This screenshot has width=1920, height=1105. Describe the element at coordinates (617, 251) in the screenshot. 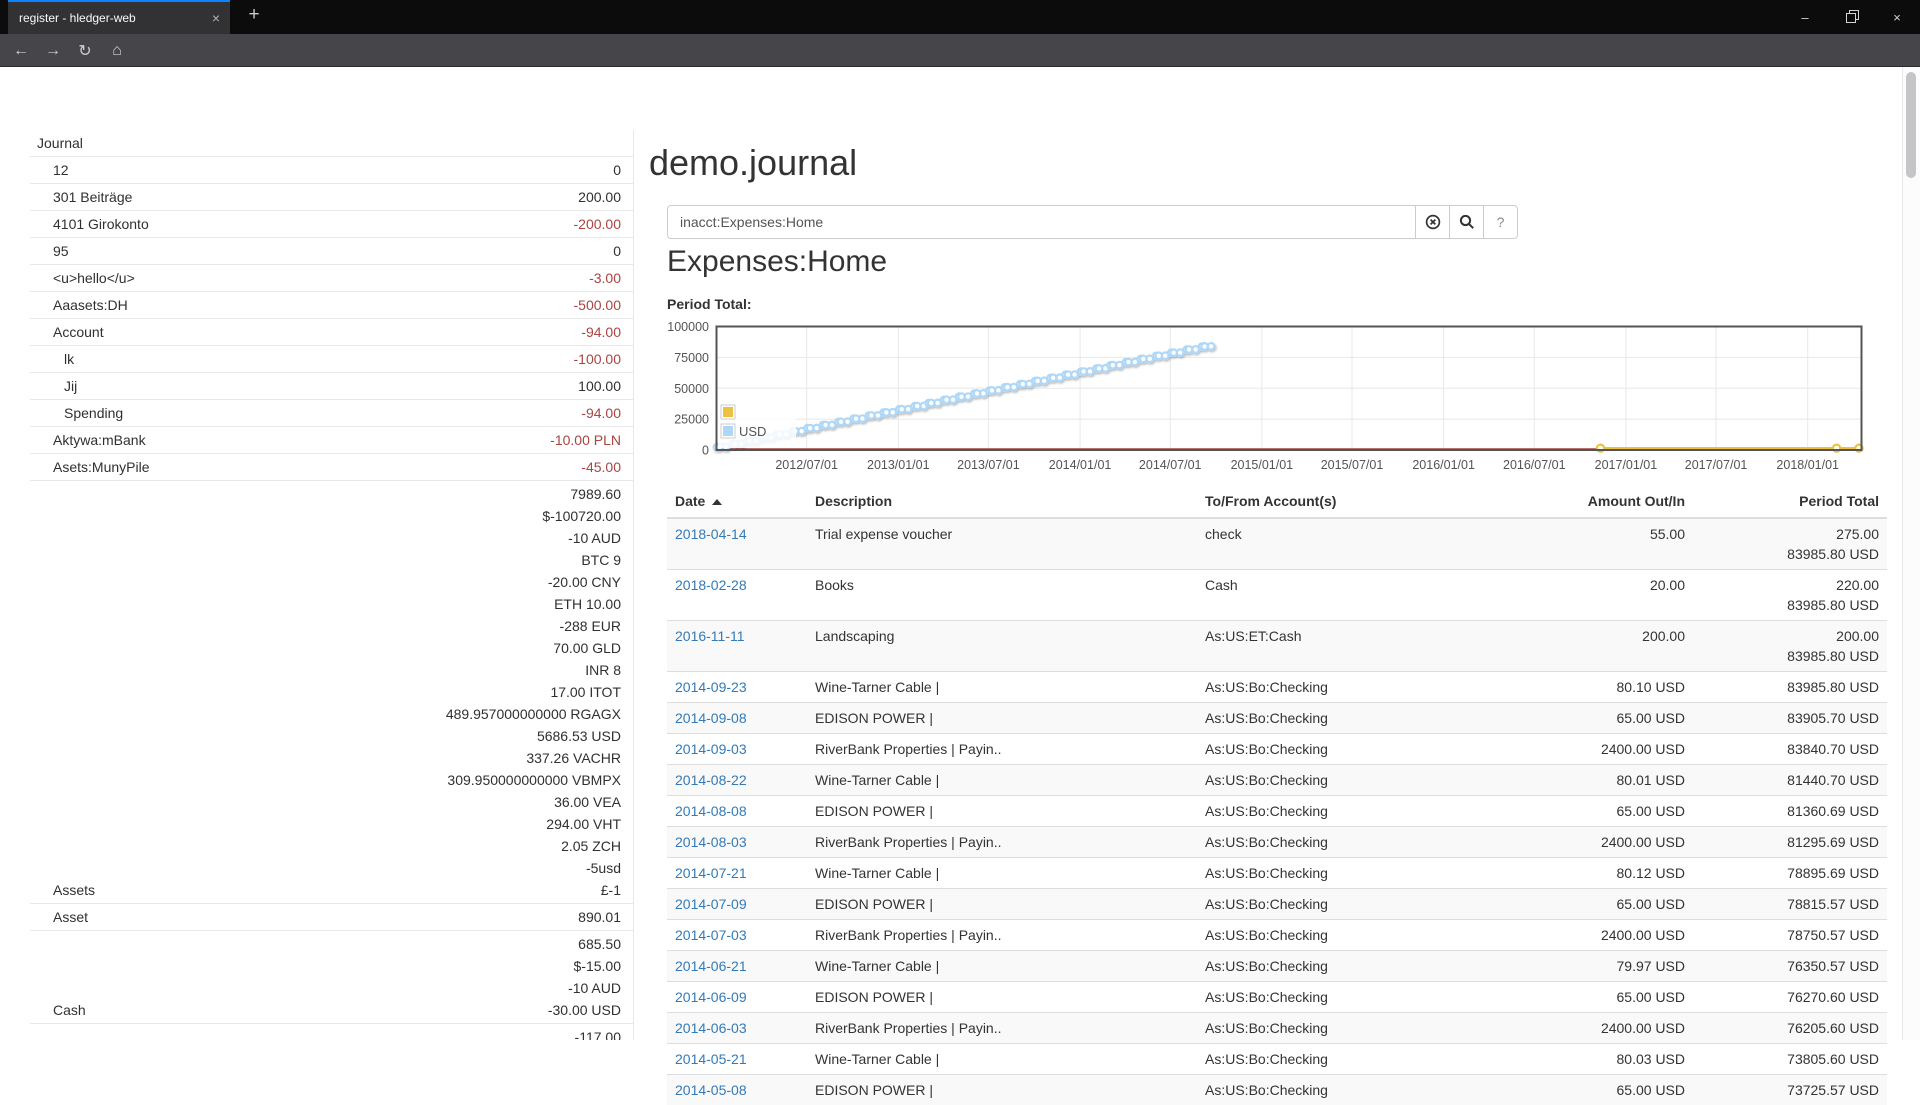

I see `balance-amount: 0` at that location.